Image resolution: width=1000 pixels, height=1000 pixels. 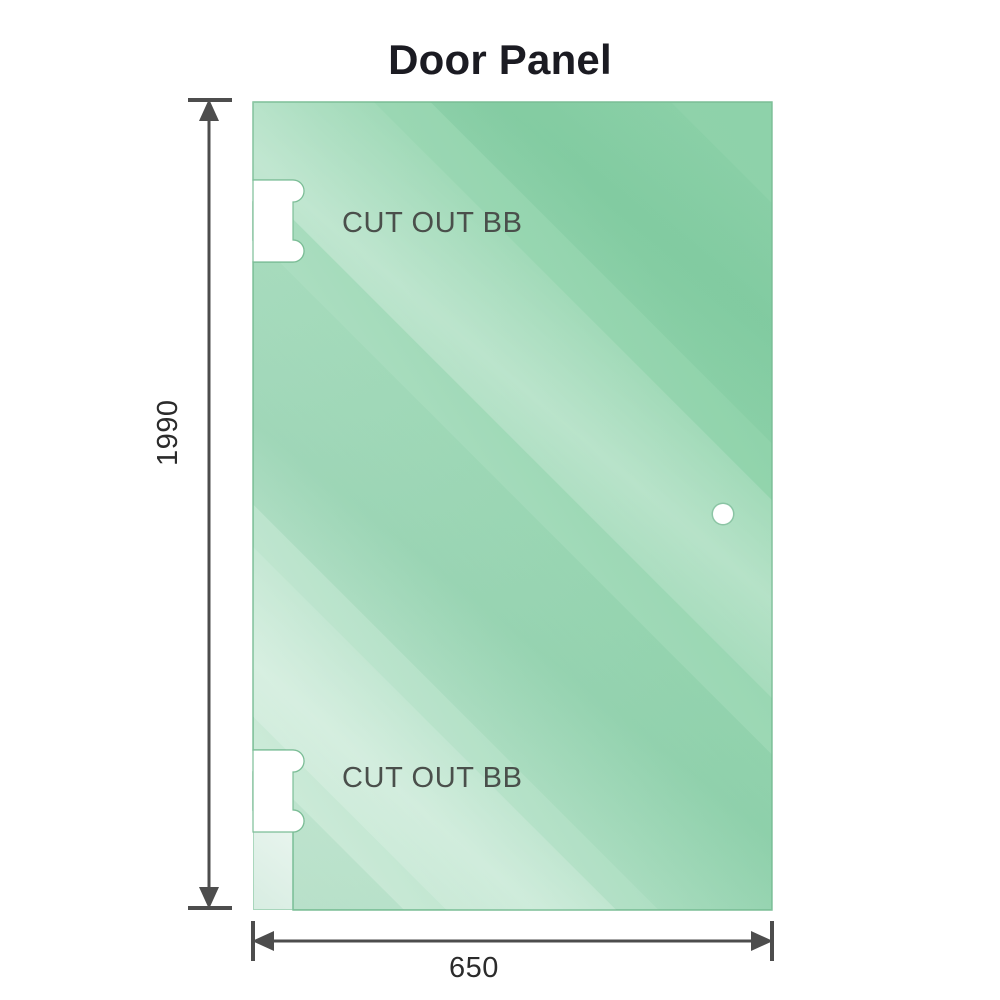 I want to click on cutout-label-bottom: CUT OUT BB, so click(x=432, y=778).